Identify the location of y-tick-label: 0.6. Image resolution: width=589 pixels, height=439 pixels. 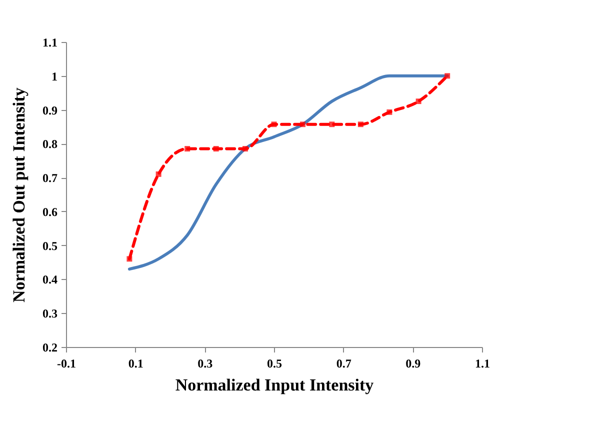
(50, 211).